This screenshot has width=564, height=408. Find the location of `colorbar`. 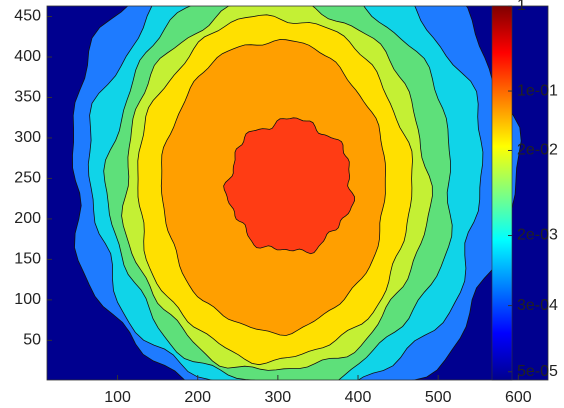

colorbar is located at coordinates (502, 193).